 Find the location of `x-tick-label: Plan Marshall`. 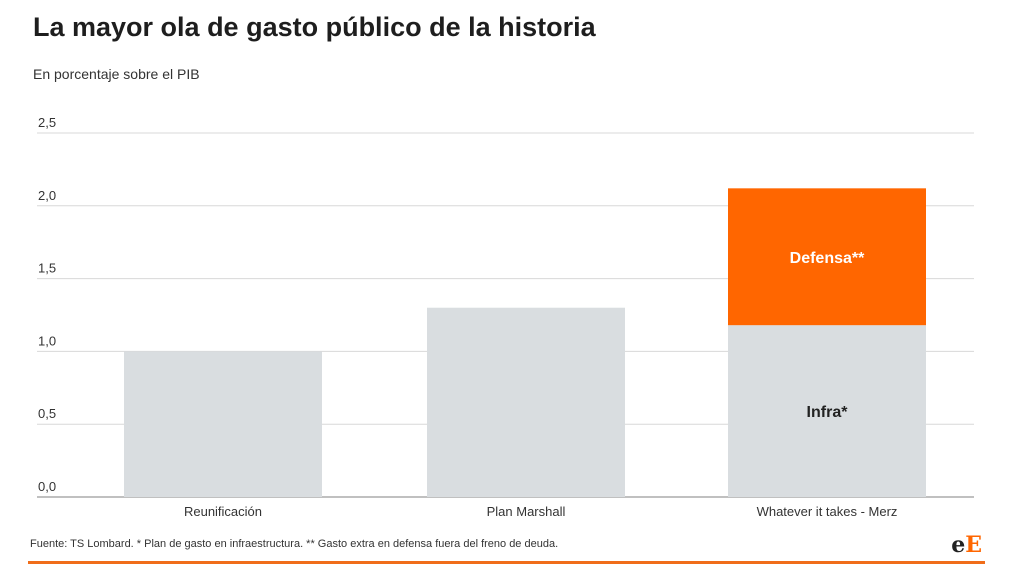

x-tick-label: Plan Marshall is located at coordinates (526, 511).